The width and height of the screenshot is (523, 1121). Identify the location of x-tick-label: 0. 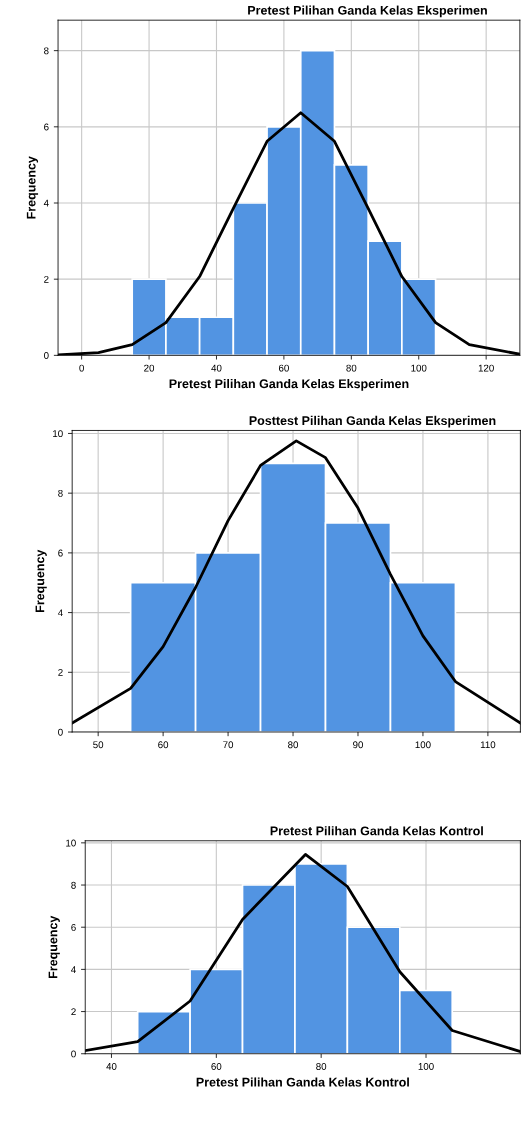
(81, 368).